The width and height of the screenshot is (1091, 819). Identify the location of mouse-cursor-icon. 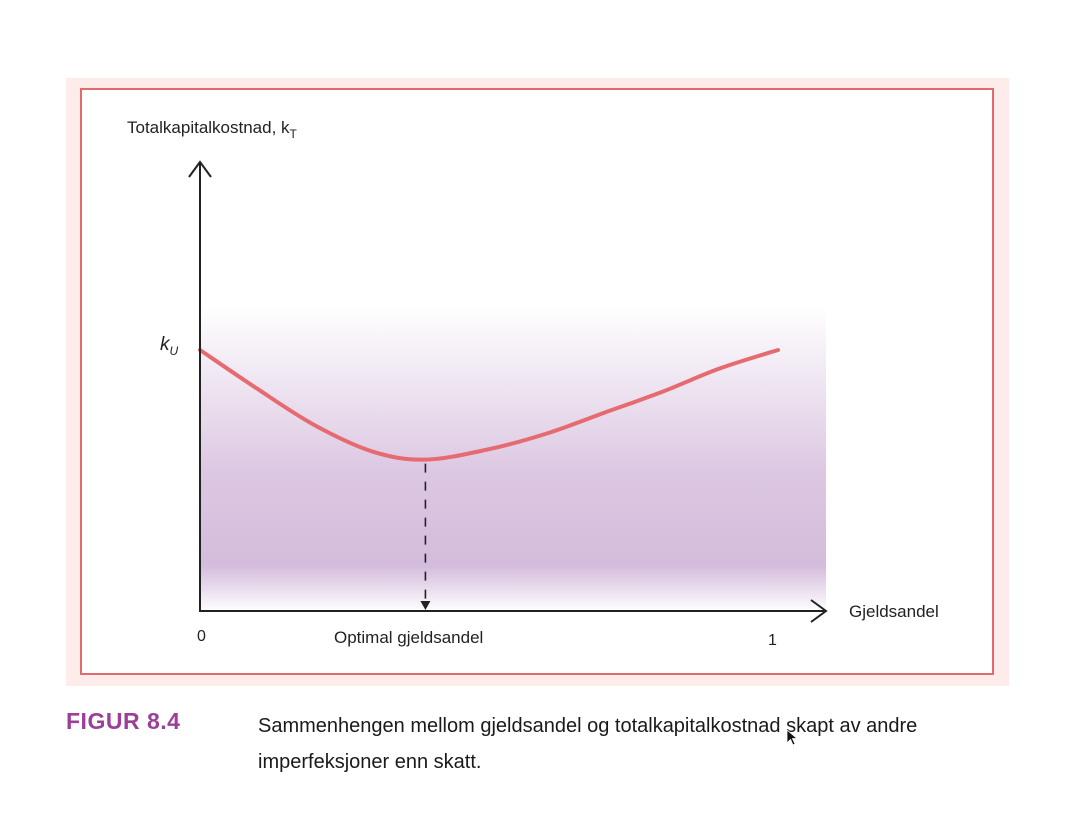
(792, 737).